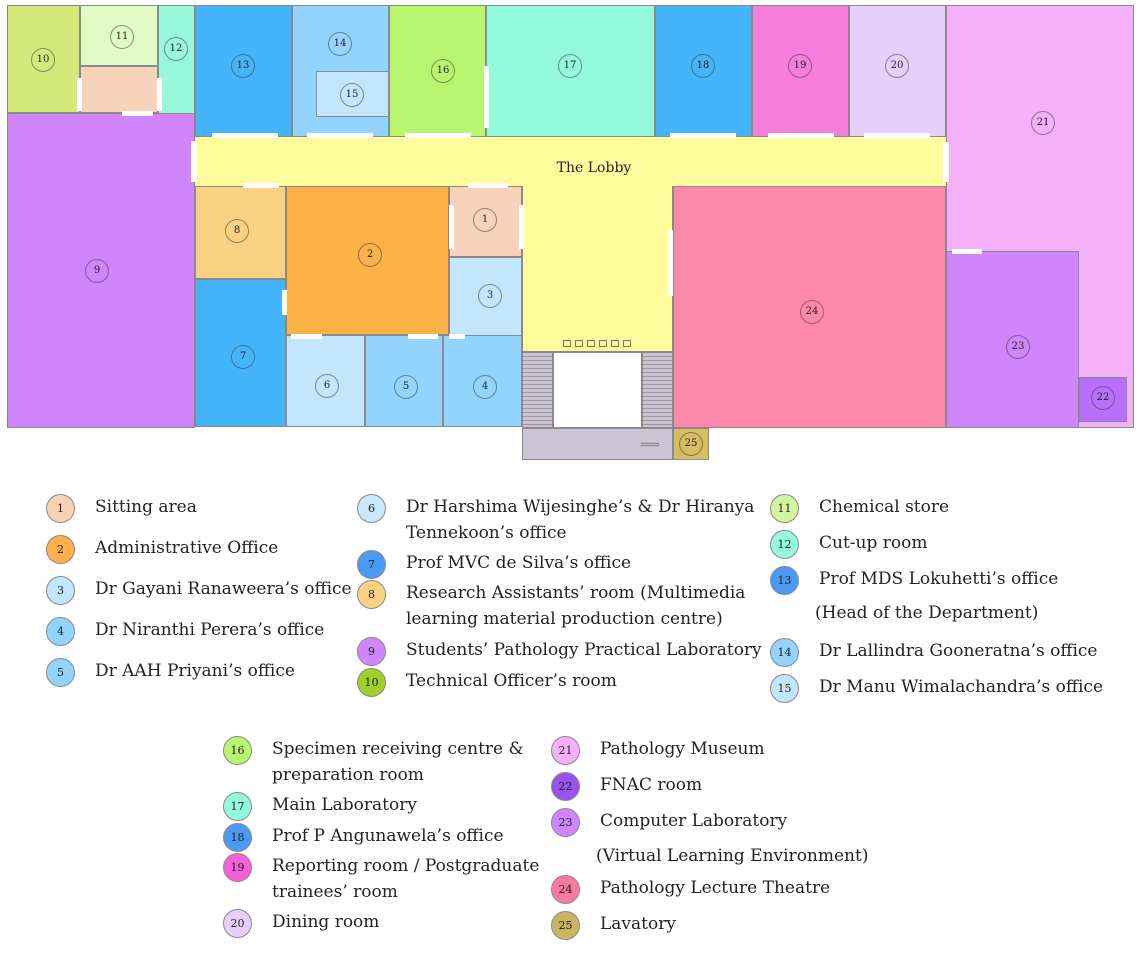 This screenshot has height=967, width=1140. Describe the element at coordinates (352, 95) in the screenshot. I see `room-number-badge: 15` at that location.